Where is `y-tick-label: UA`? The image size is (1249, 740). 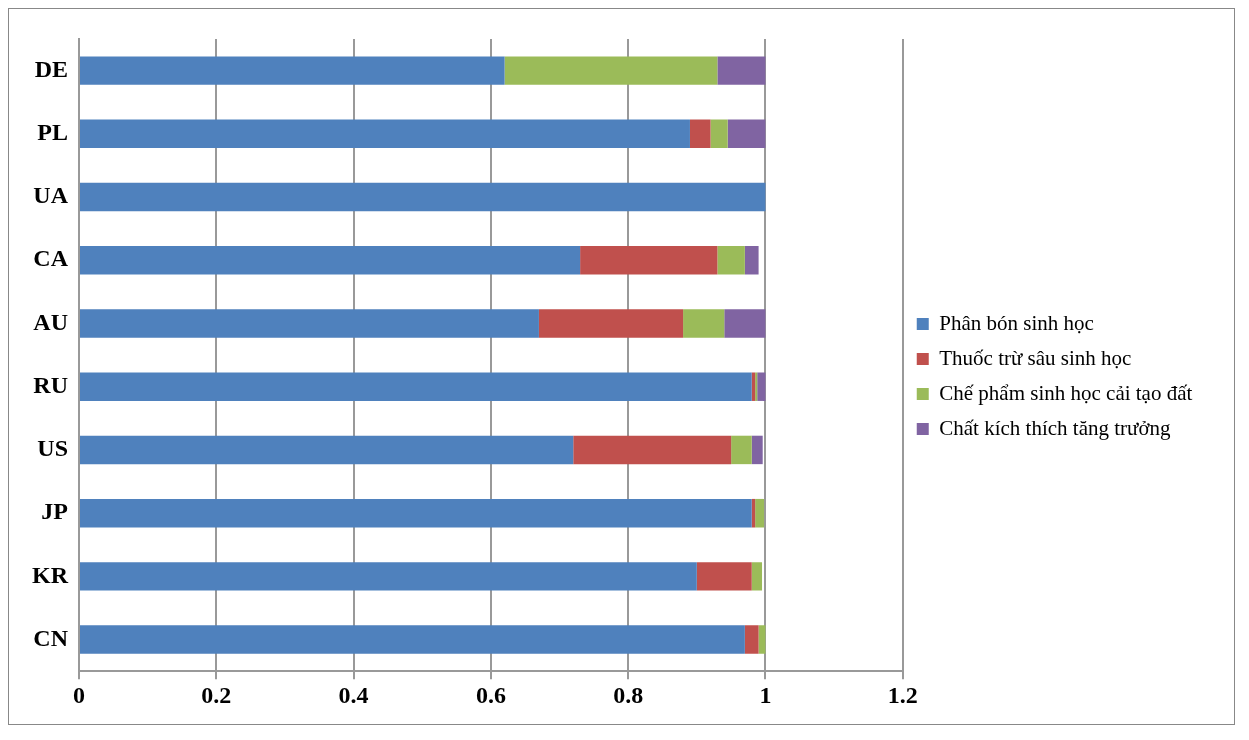
y-tick-label: UA is located at coordinates (51, 195).